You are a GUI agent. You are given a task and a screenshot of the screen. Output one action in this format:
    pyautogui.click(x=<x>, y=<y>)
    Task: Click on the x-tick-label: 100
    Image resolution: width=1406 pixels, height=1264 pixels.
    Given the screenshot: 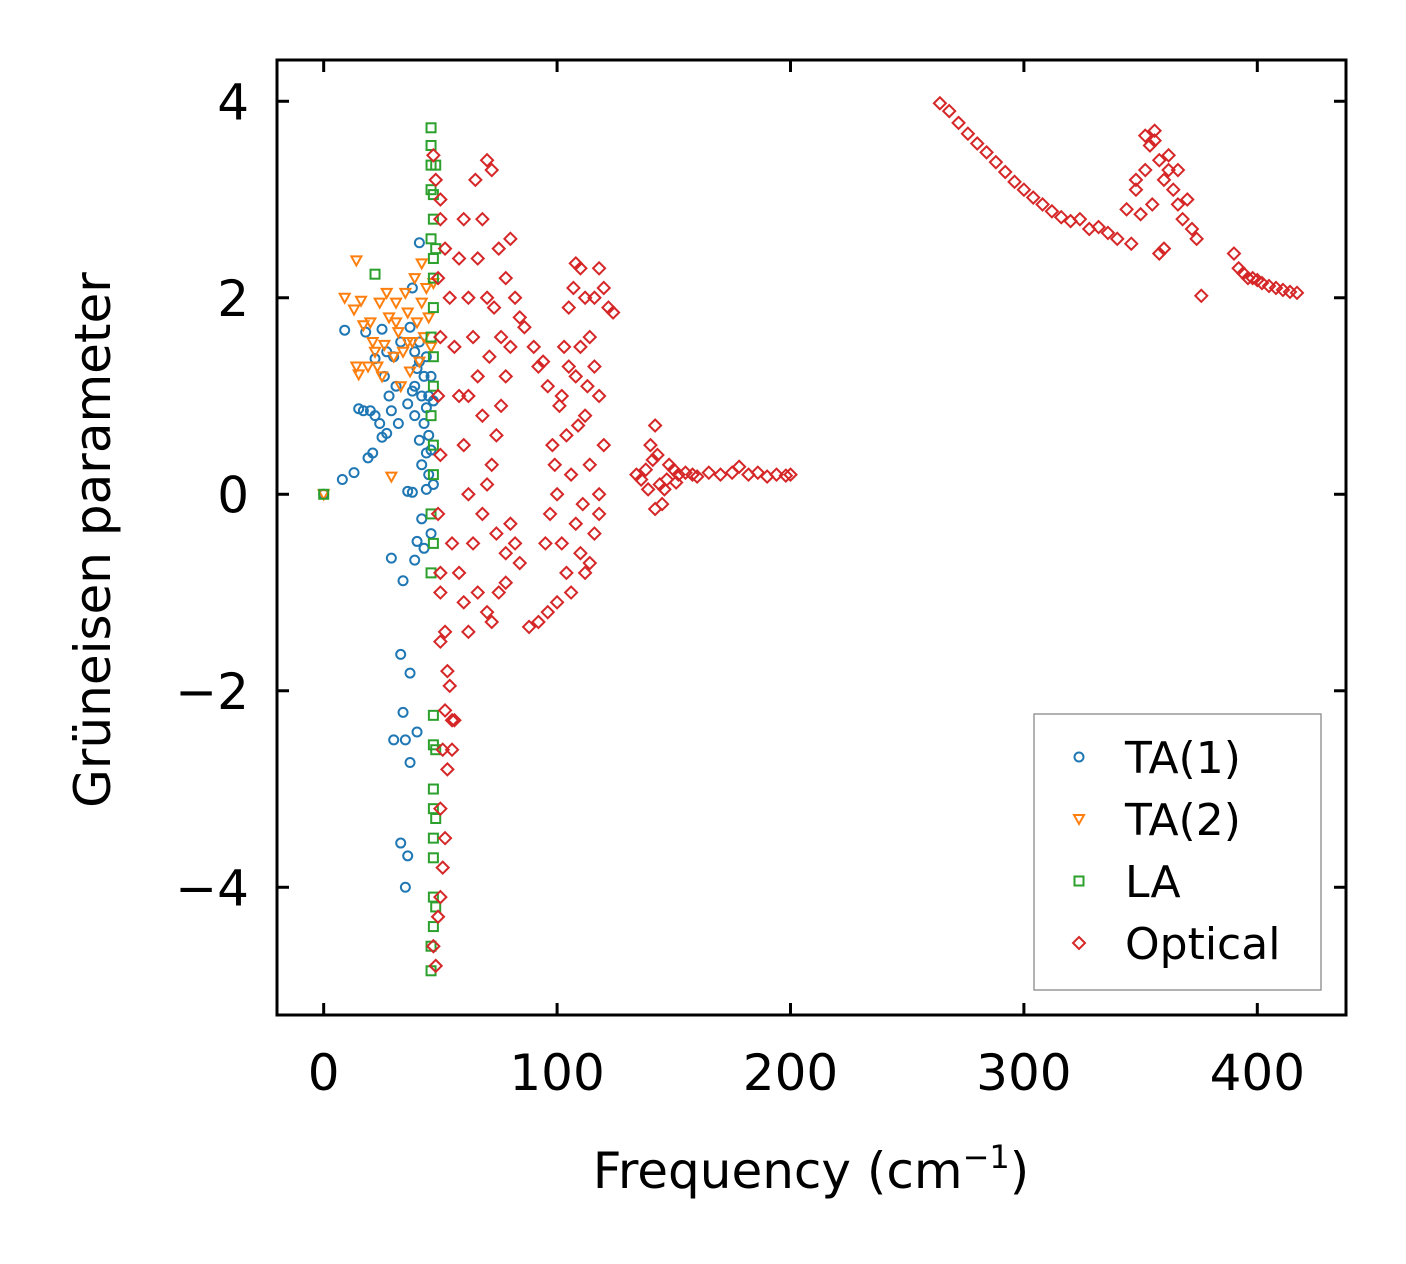 What is the action you would take?
    pyautogui.click(x=556, y=1073)
    